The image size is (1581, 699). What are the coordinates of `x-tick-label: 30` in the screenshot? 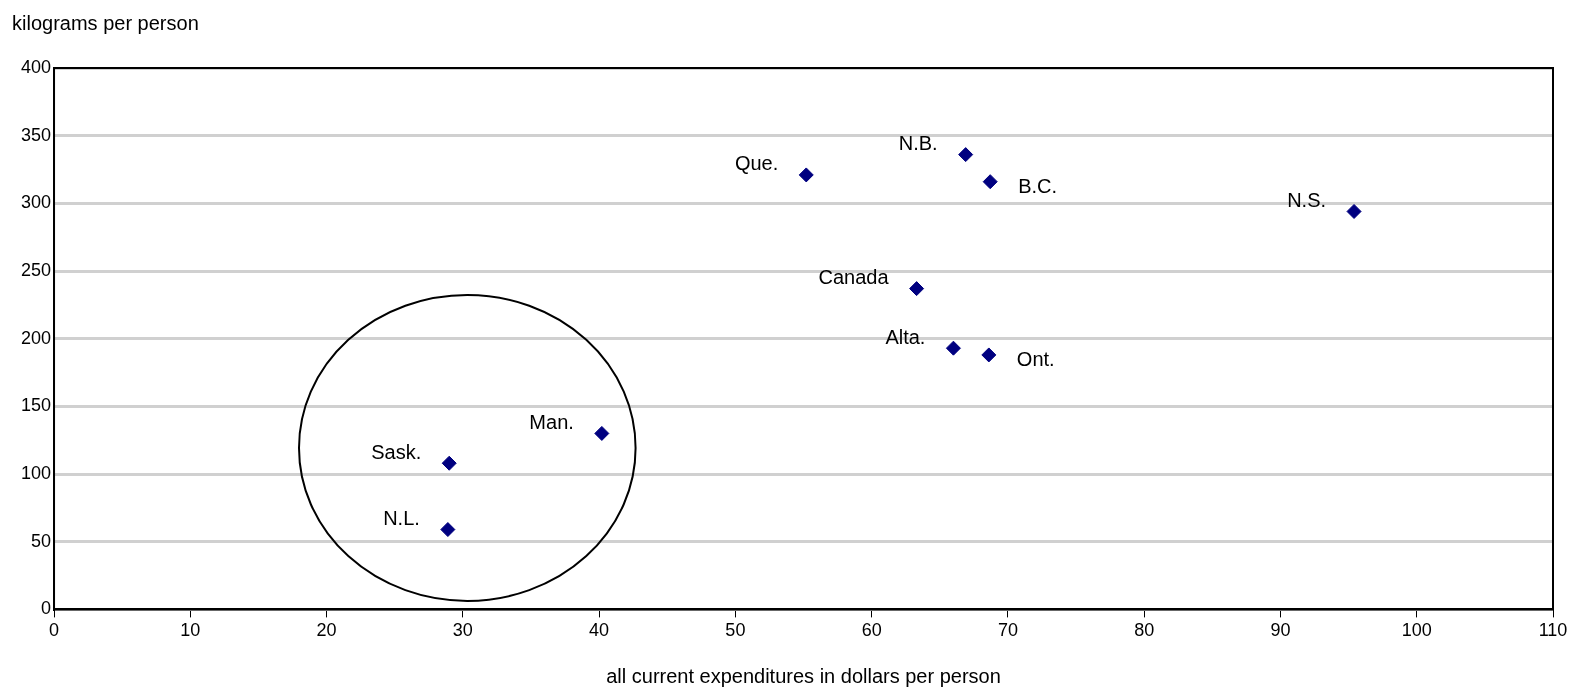 It's located at (462, 630).